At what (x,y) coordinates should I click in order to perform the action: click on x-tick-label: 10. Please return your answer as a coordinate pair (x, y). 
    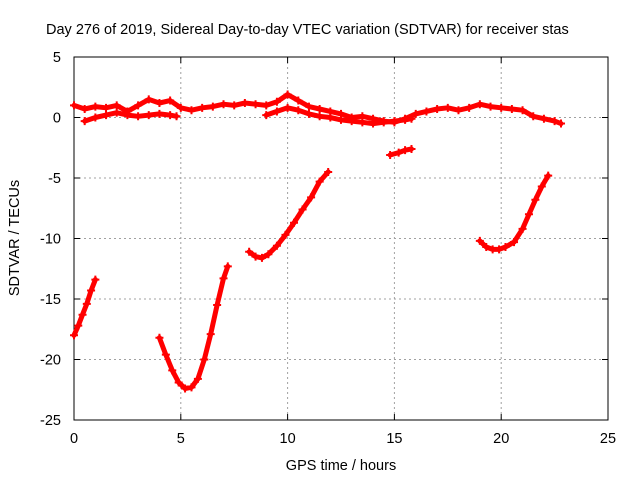
    Looking at the image, I should click on (288, 439).